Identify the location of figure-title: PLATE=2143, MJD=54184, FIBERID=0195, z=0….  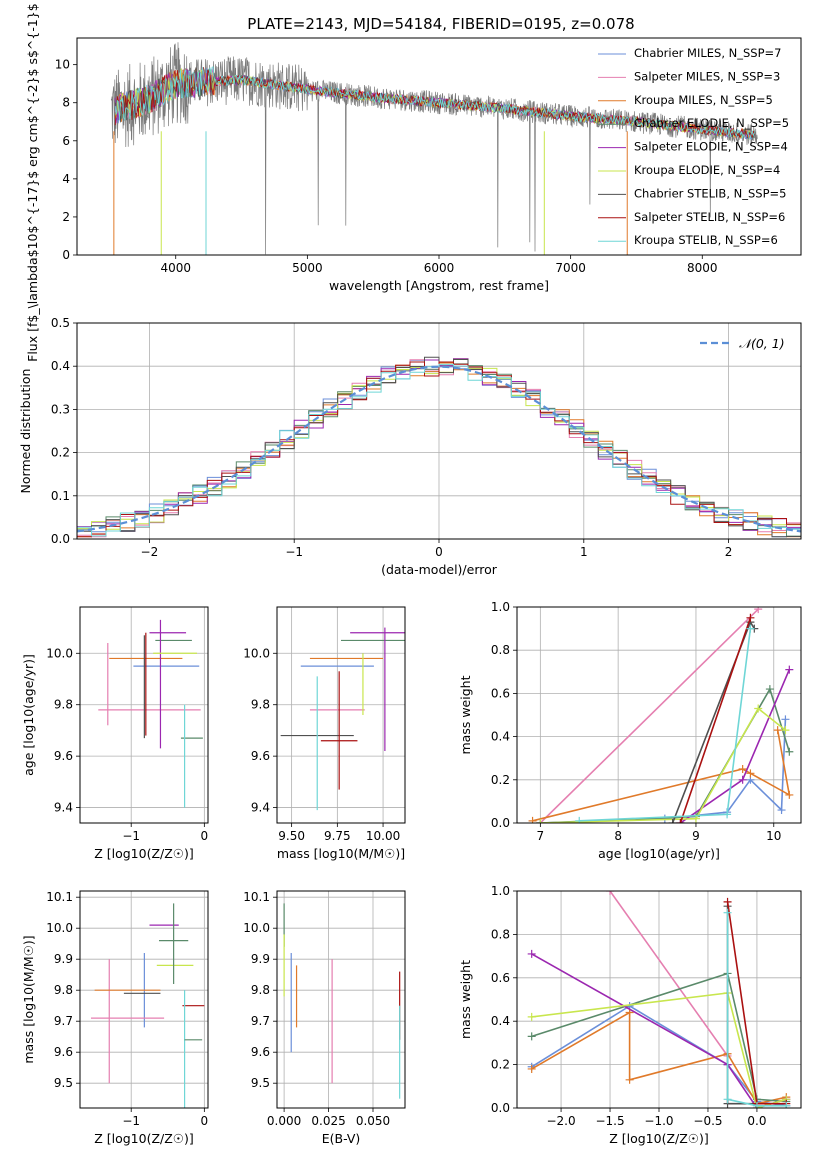
(440, 24).